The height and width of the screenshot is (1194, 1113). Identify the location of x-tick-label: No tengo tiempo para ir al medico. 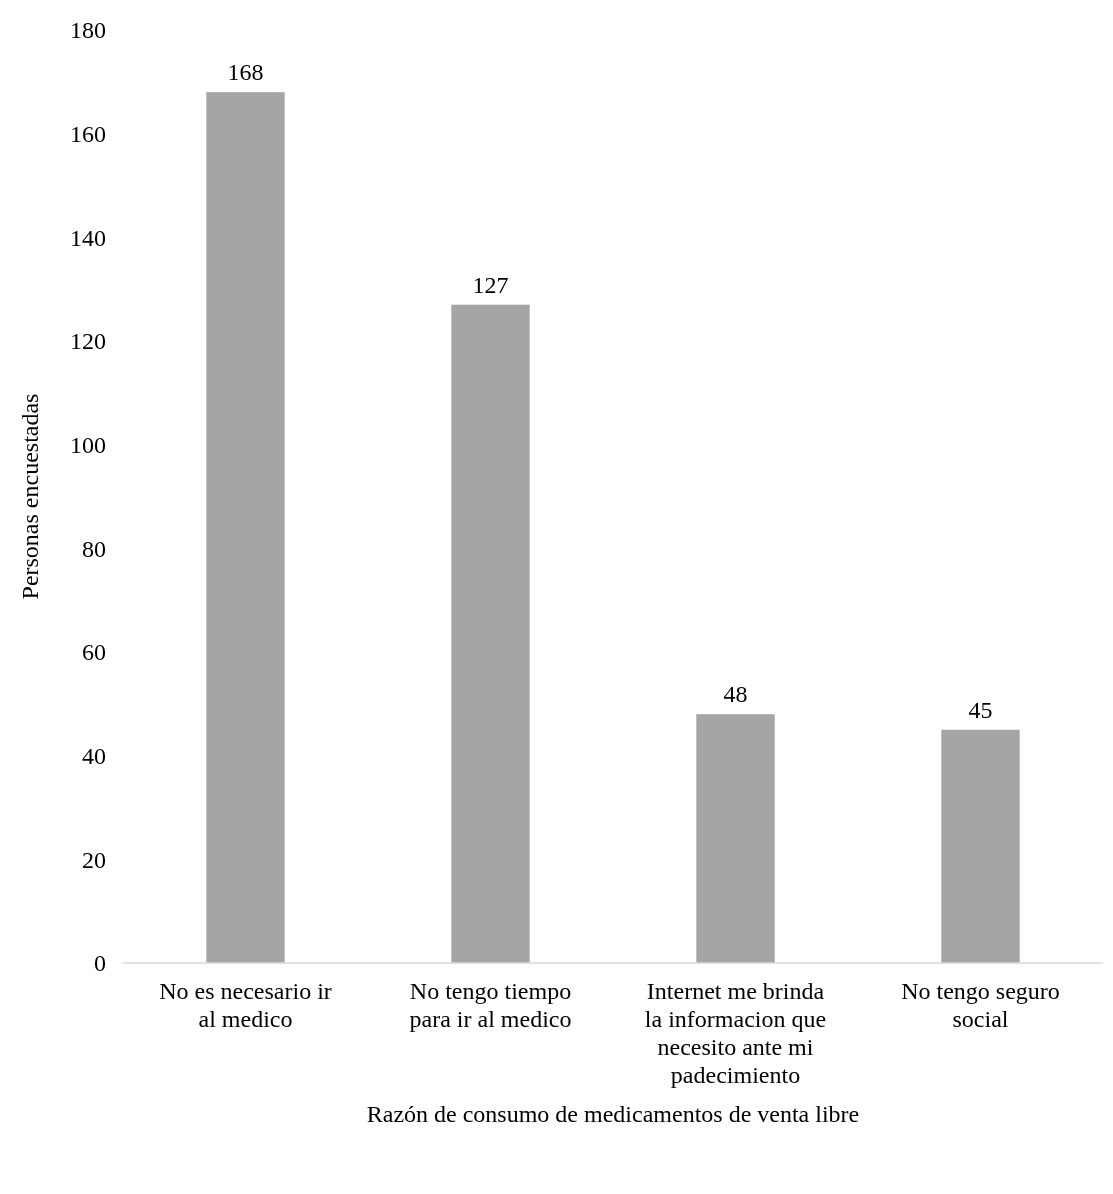
(490, 1005).